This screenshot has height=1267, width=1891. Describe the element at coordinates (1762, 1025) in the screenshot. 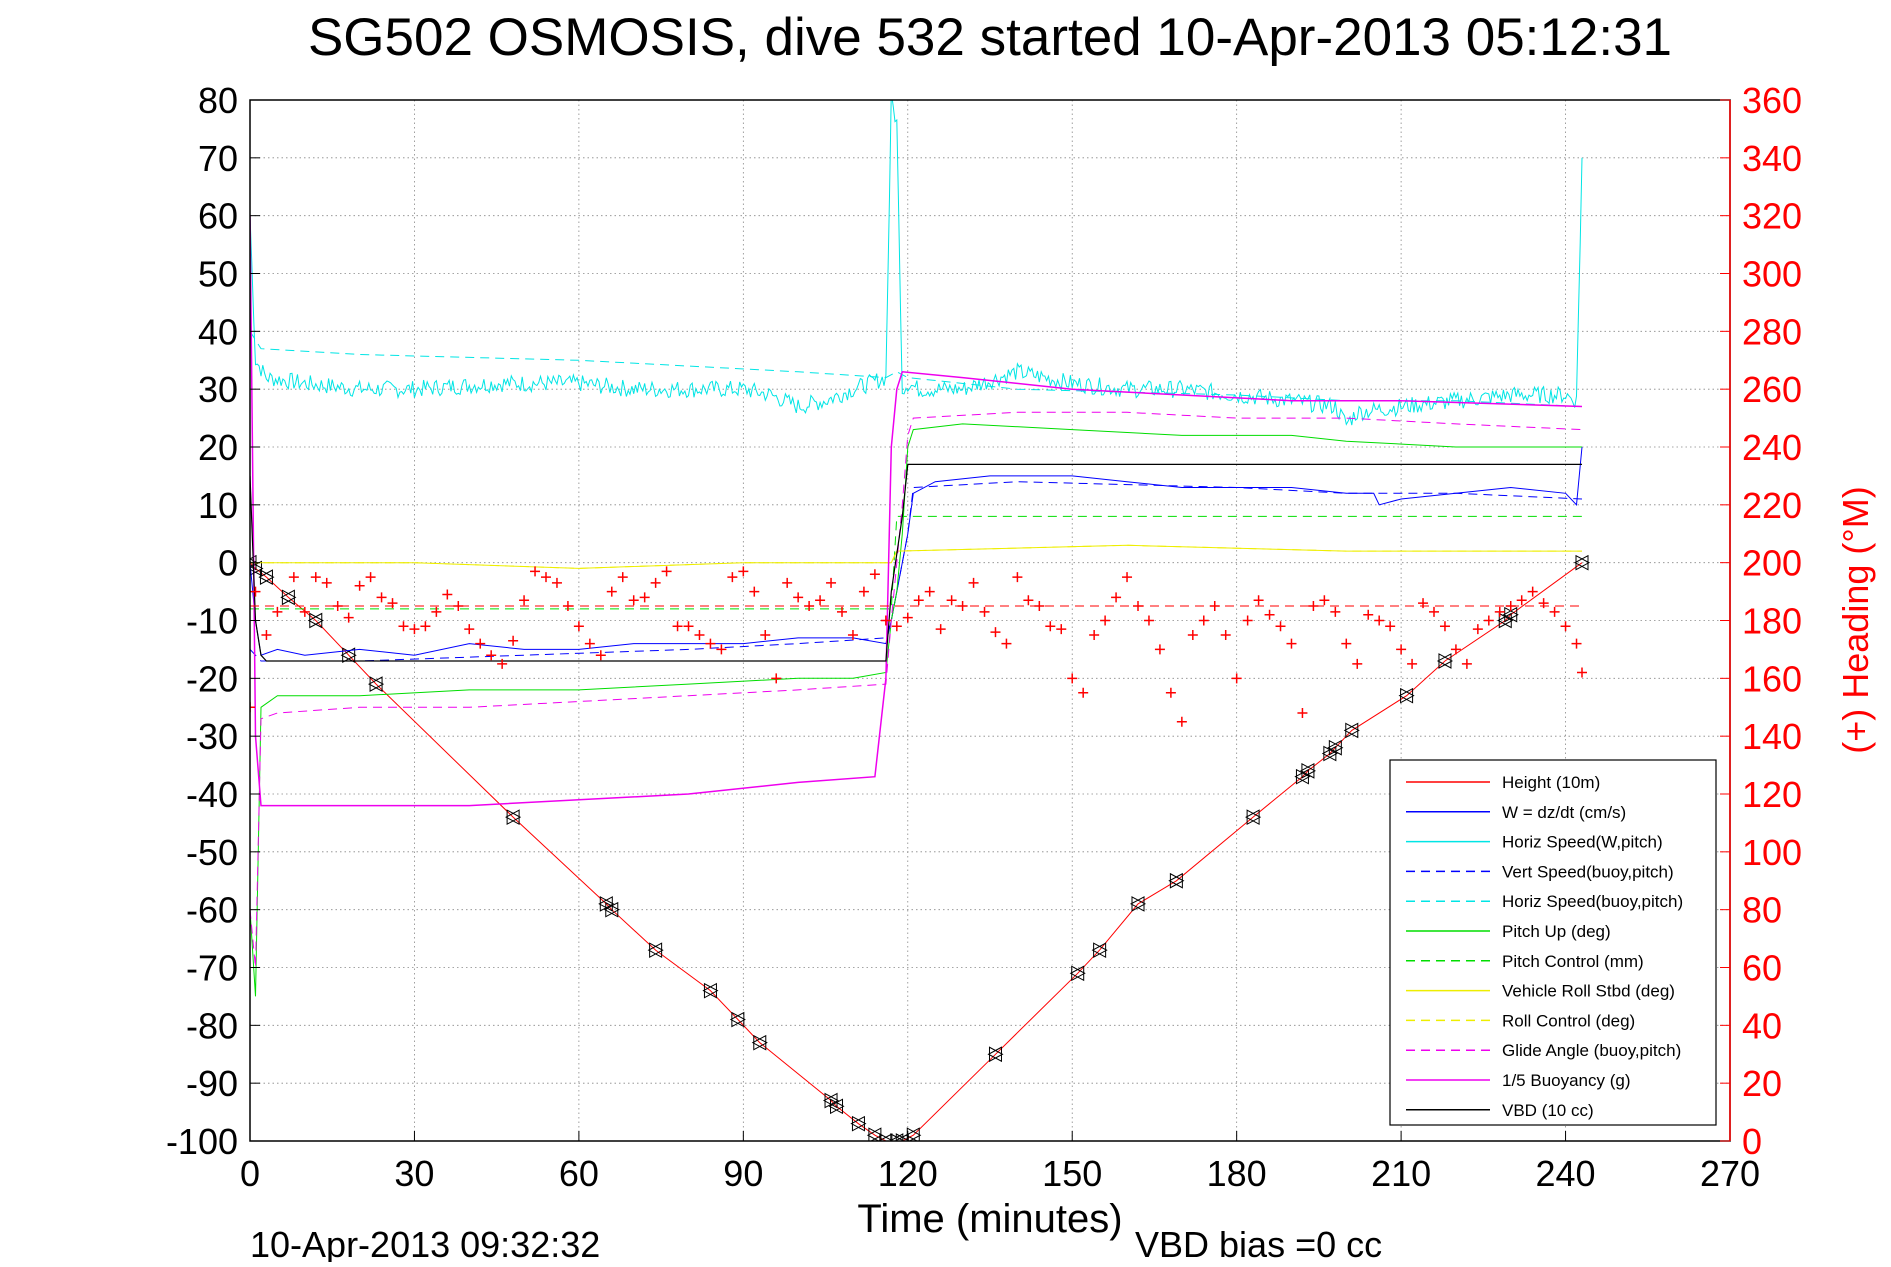

I see `y-right-tick-label: 40` at that location.